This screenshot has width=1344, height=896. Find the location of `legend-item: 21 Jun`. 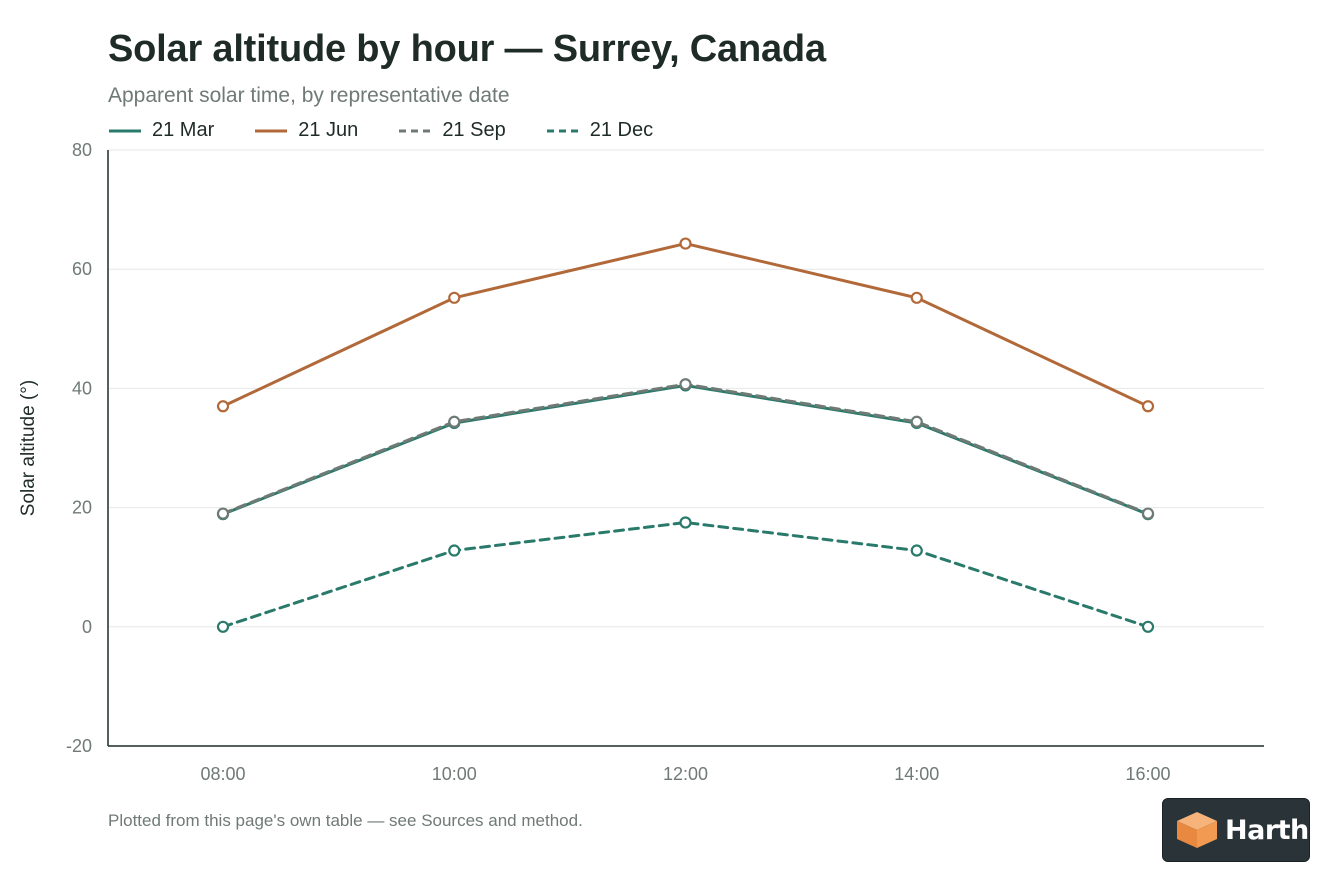

legend-item: 21 Jun is located at coordinates (306, 130).